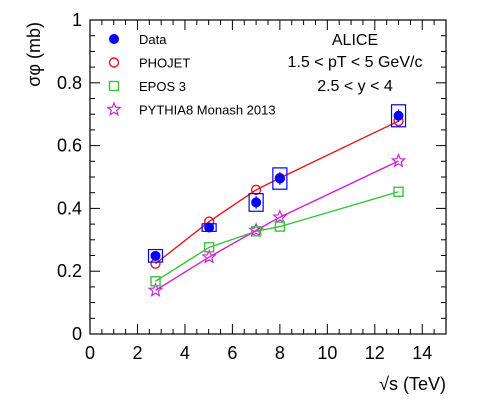 Image resolution: width=498 pixels, height=408 pixels. What do you see at coordinates (34, 54) in the screenshot?
I see `y-axis-label: σφ (mb)` at bounding box center [34, 54].